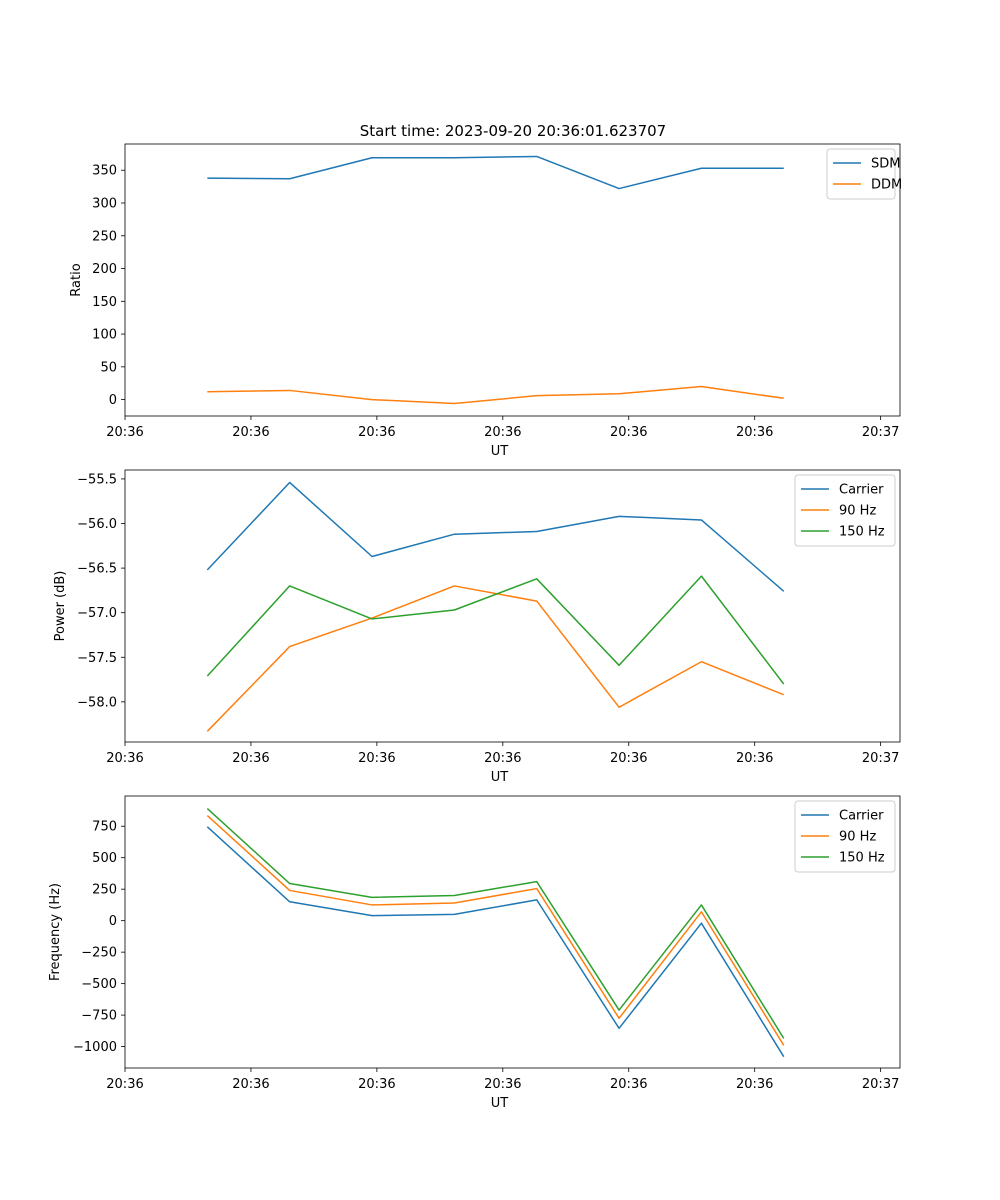 The image size is (1000, 1200). What do you see at coordinates (886, 185) in the screenshot?
I see `legend-label: DDM` at bounding box center [886, 185].